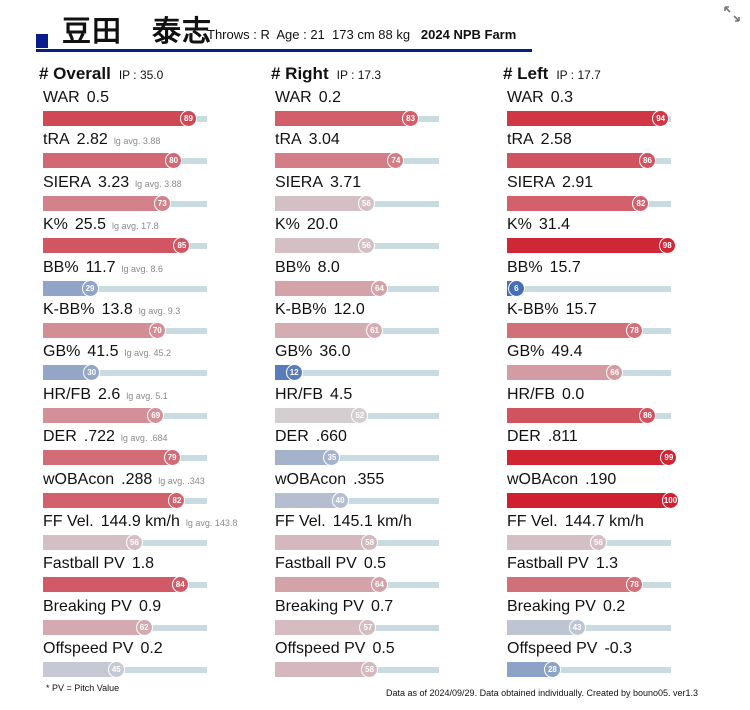  I want to click on percentile-badge: 43, so click(577, 627).